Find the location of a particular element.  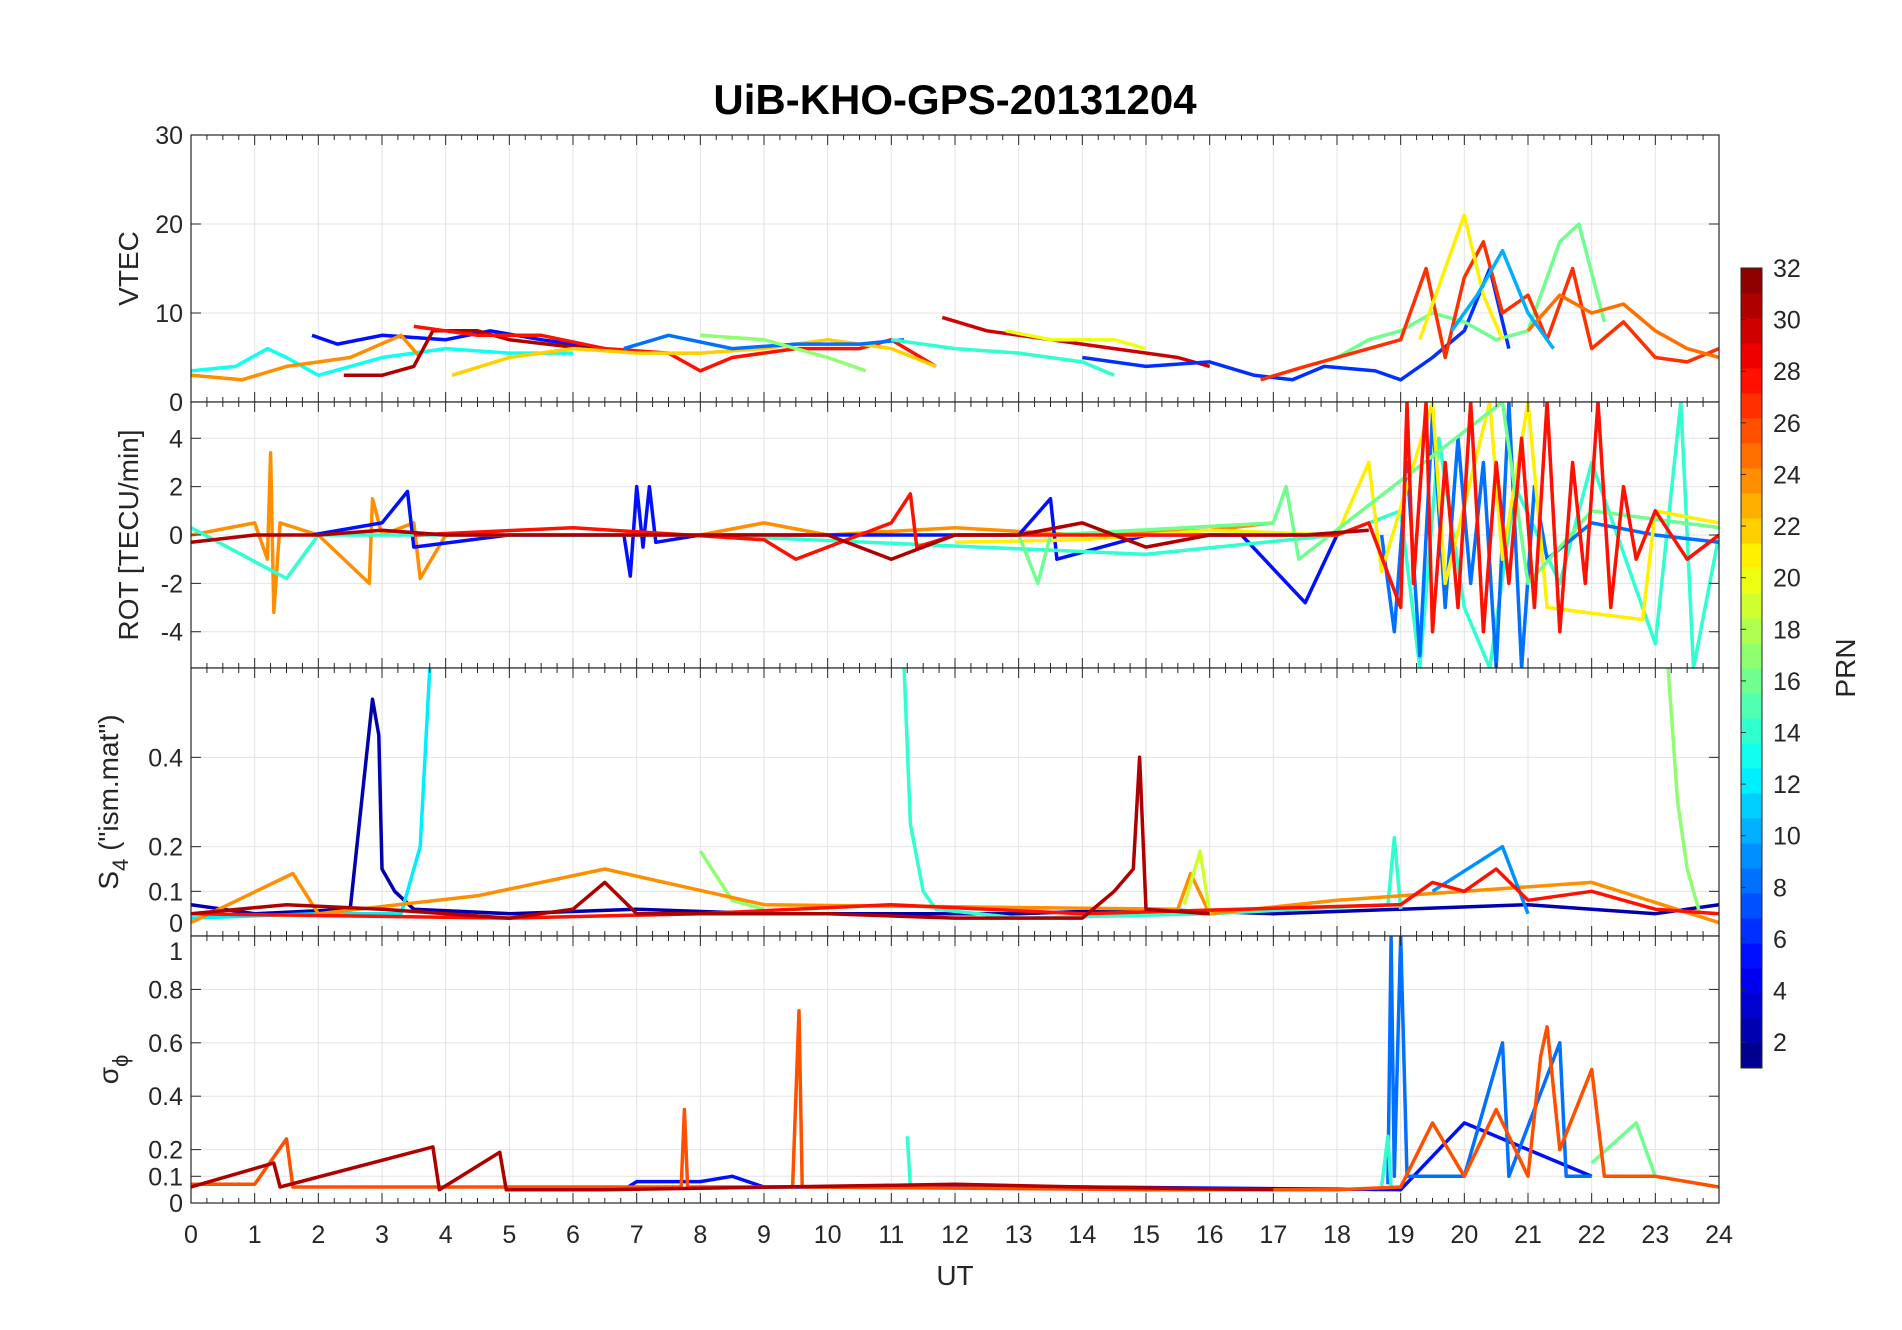

y-axis-label: VTEC is located at coordinates (128, 268).